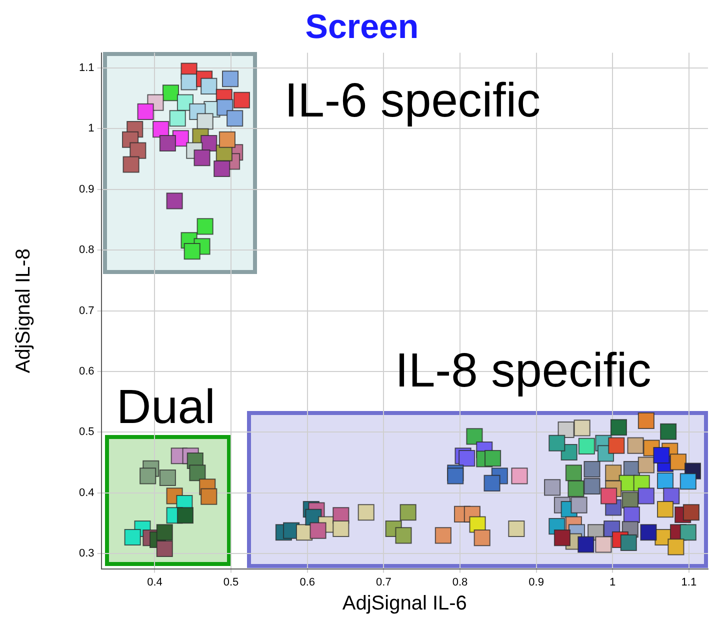  Describe the element at coordinates (86, 250) in the screenshot. I see `y-tick-label: 0.8` at that location.